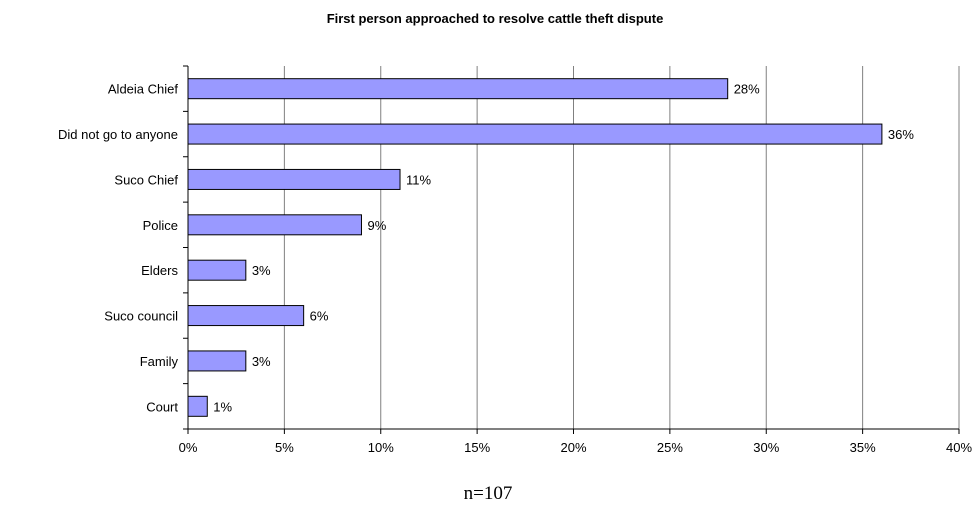 This screenshot has width=979, height=527. I want to click on x-tick-label: 5%, so click(284, 447).